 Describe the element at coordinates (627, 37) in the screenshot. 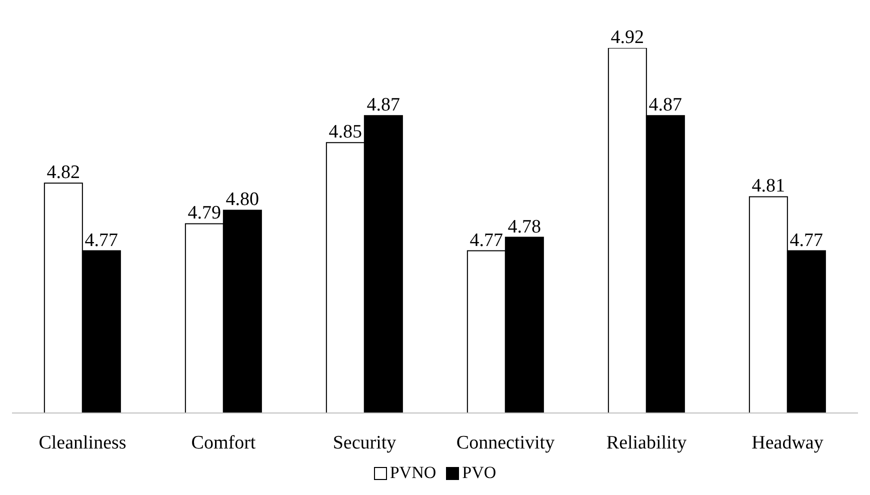

I see `data-label: 4.92` at that location.